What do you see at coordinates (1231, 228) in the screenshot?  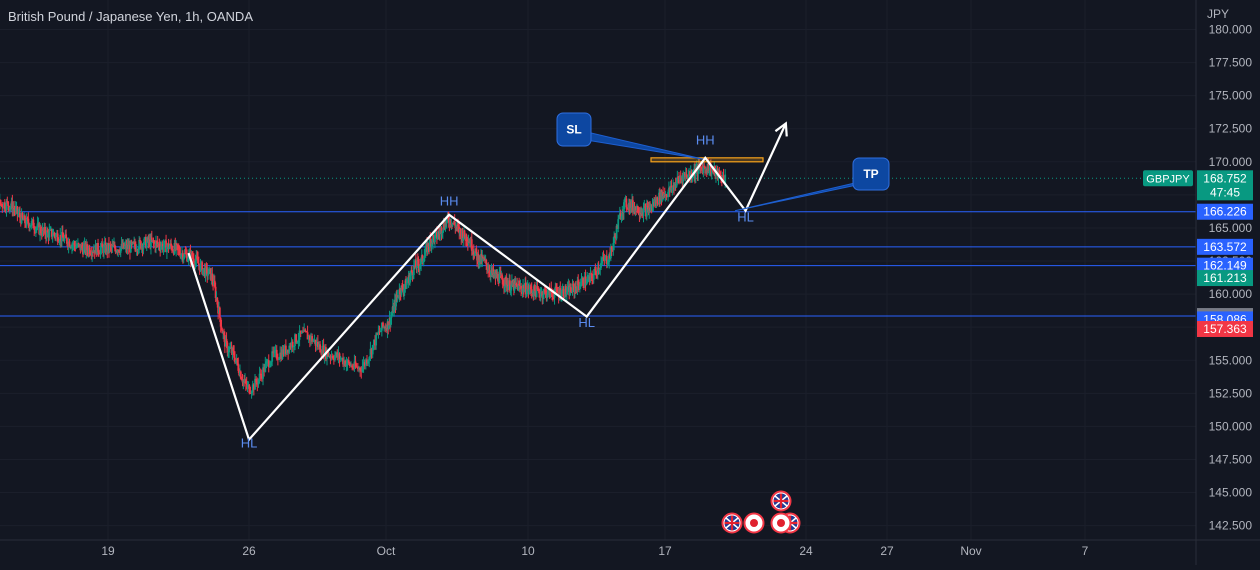 I see `price-tick-label: 165.000` at bounding box center [1231, 228].